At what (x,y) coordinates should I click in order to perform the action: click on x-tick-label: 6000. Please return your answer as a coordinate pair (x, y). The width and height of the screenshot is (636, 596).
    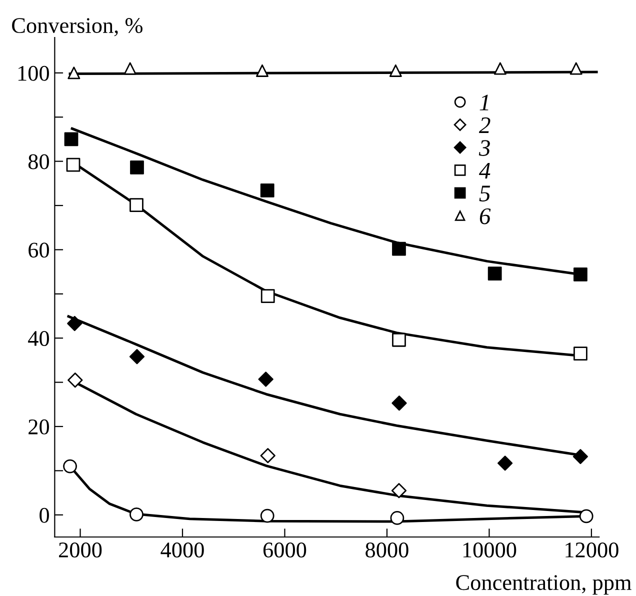
    Looking at the image, I should click on (284, 550).